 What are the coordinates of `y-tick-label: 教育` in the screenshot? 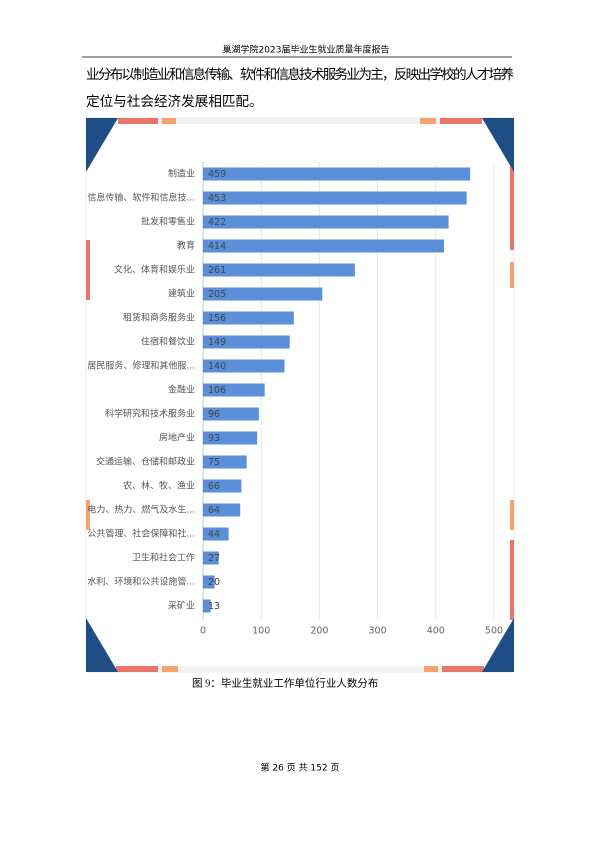 It's located at (186, 246).